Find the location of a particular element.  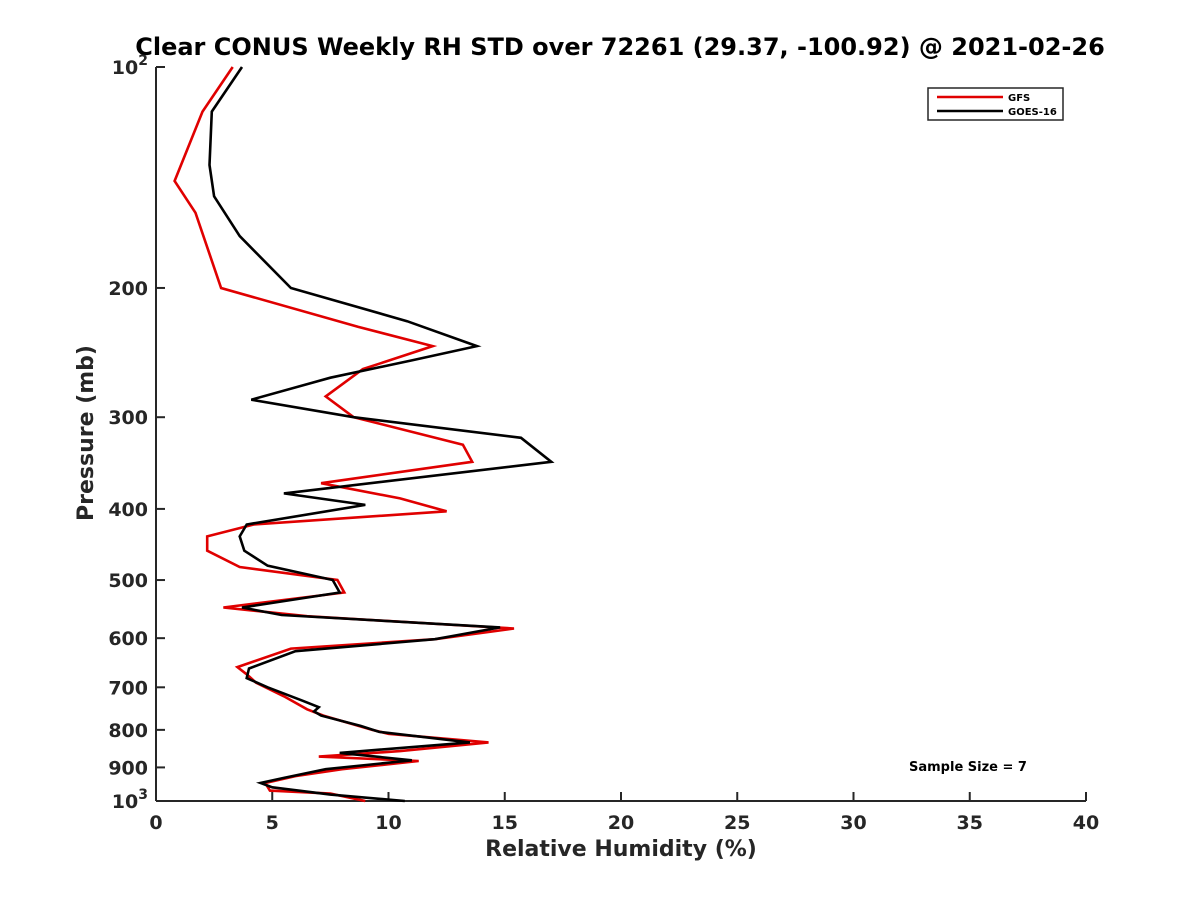

y-tick-label: 10² is located at coordinates (130, 66).